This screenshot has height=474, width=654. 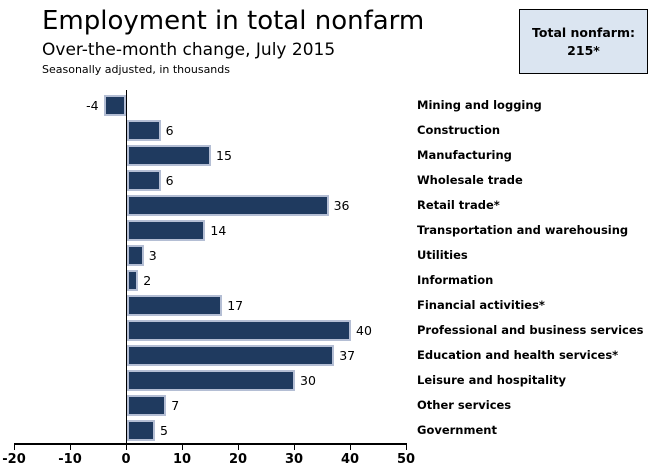 What do you see at coordinates (175, 405) in the screenshot?
I see `bar-value-label: 7` at bounding box center [175, 405].